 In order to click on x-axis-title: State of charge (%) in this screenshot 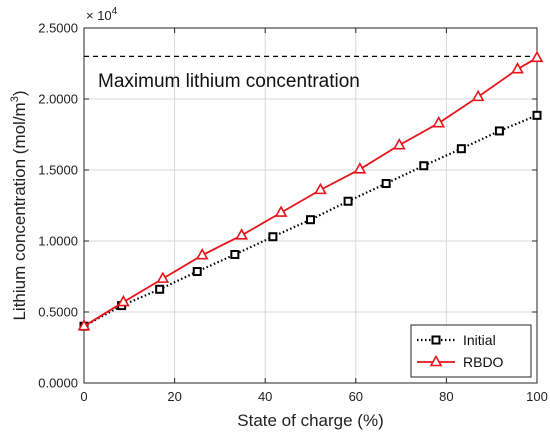, I will do `click(310, 420)`.